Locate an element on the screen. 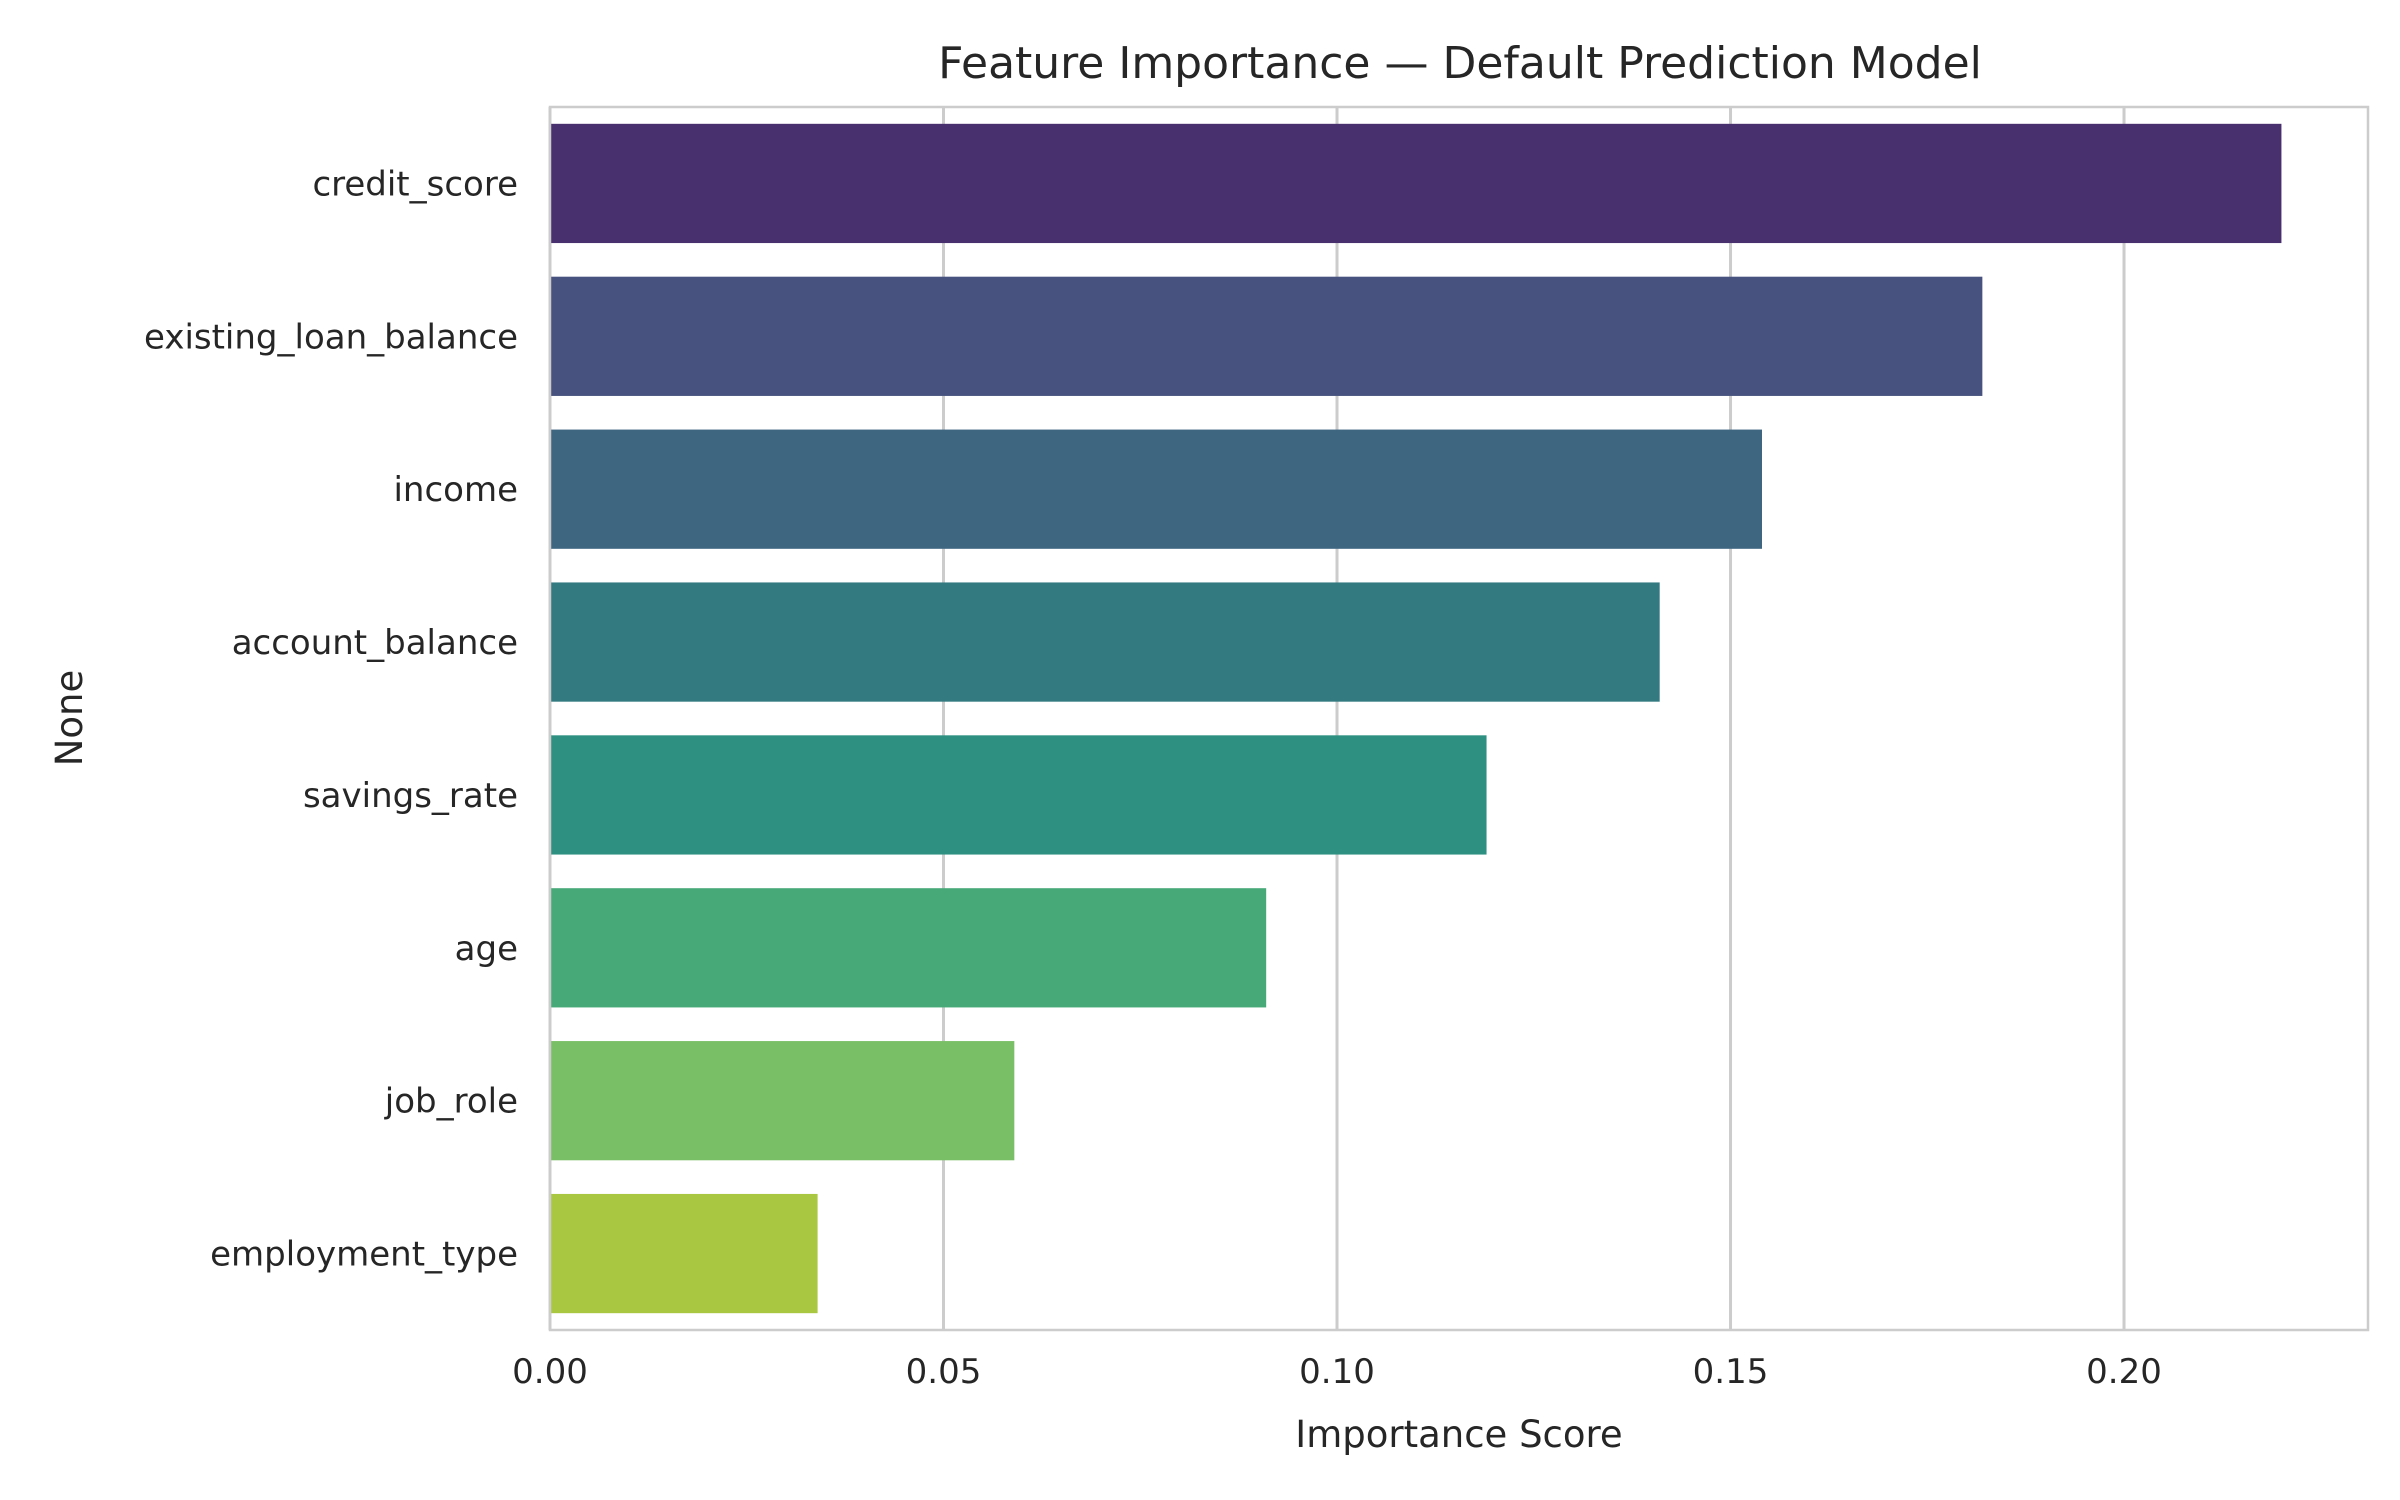  x-tick-labels: 0.00 0.05 0.10 0.15 0.20 is located at coordinates (1337, 1372).